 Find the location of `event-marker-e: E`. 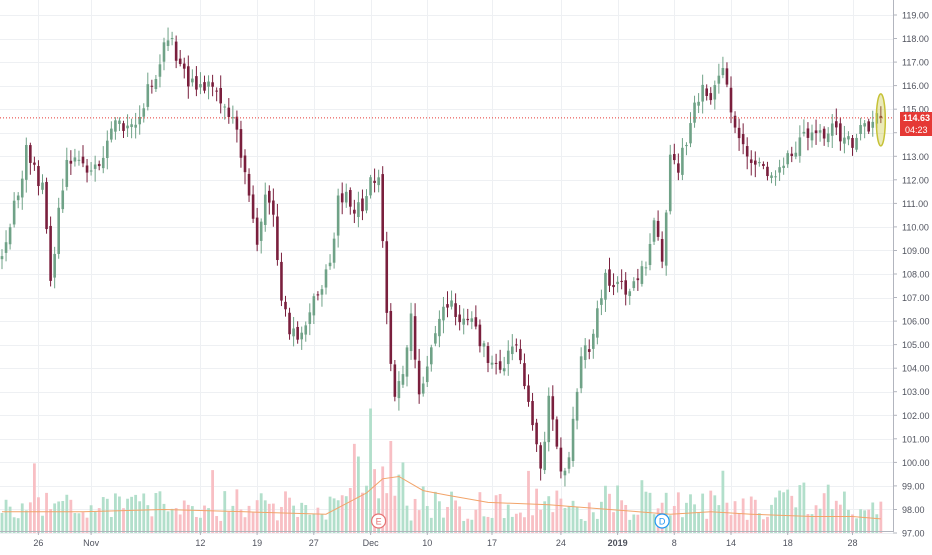

event-marker-e: E is located at coordinates (379, 521).